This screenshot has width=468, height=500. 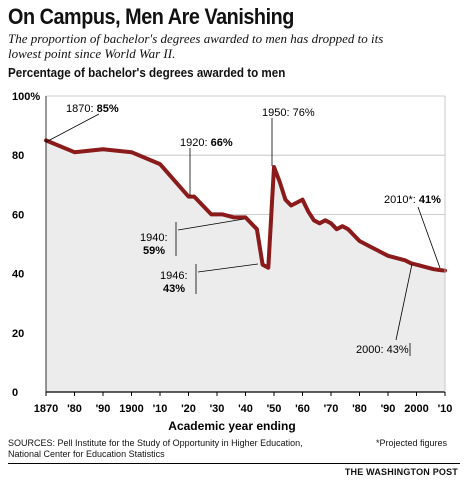 I want to click on annotation-2000: 2000: 43%, so click(x=382, y=350).